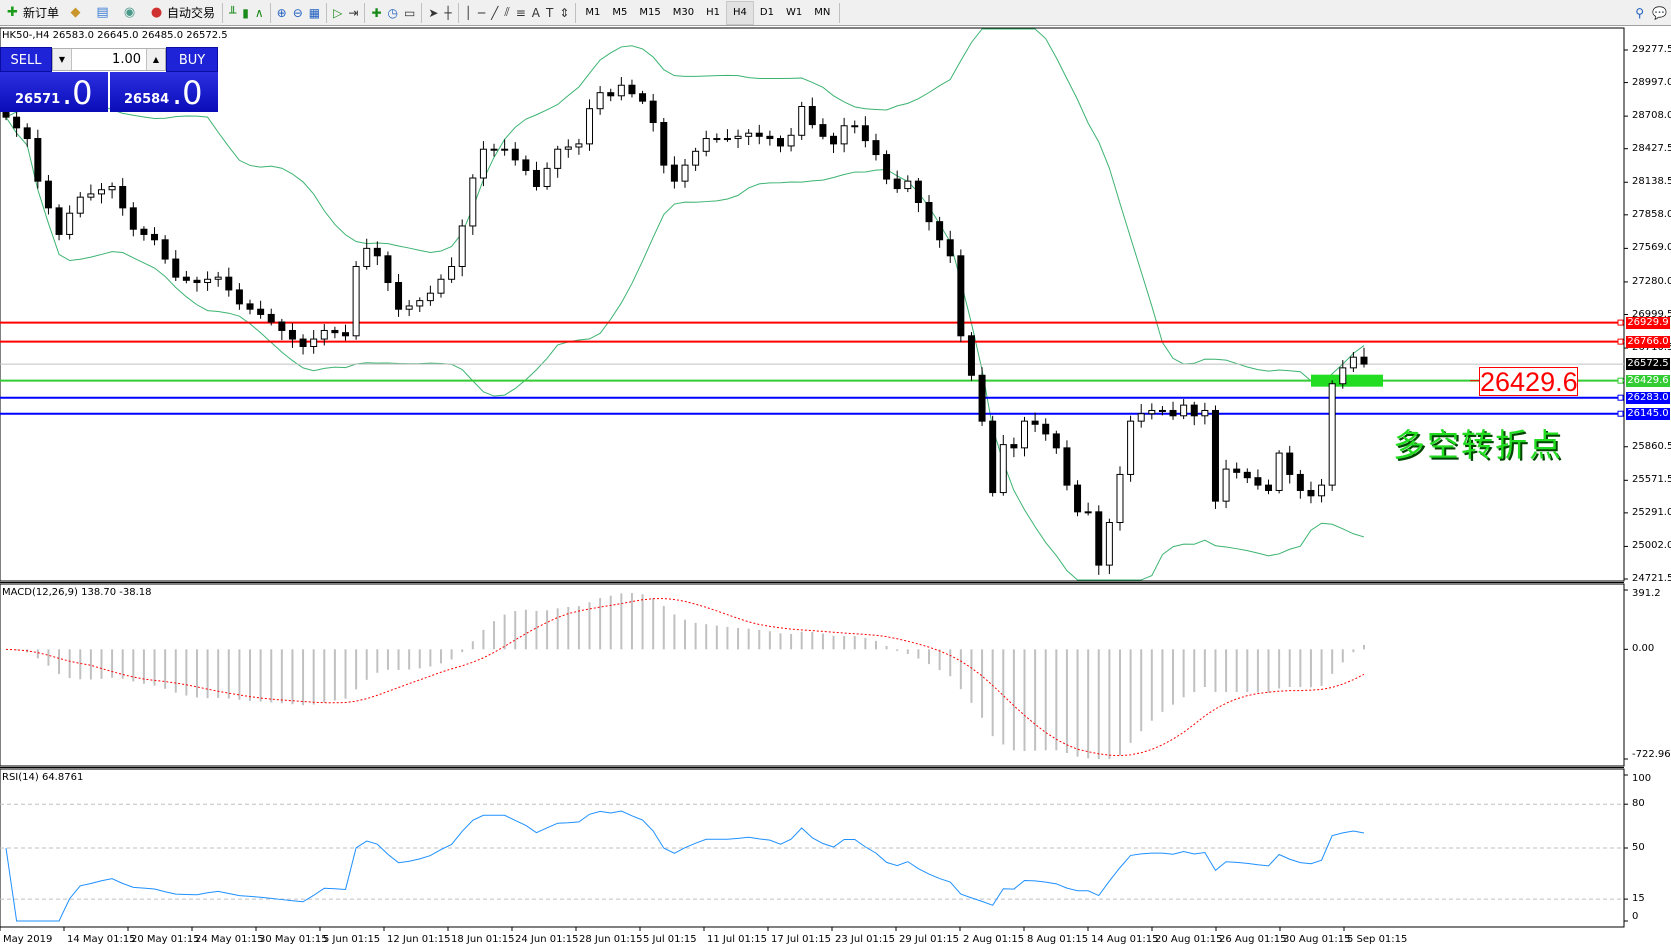  I want to click on pivot-annotation-text: 多空转折点, so click(1478, 445).